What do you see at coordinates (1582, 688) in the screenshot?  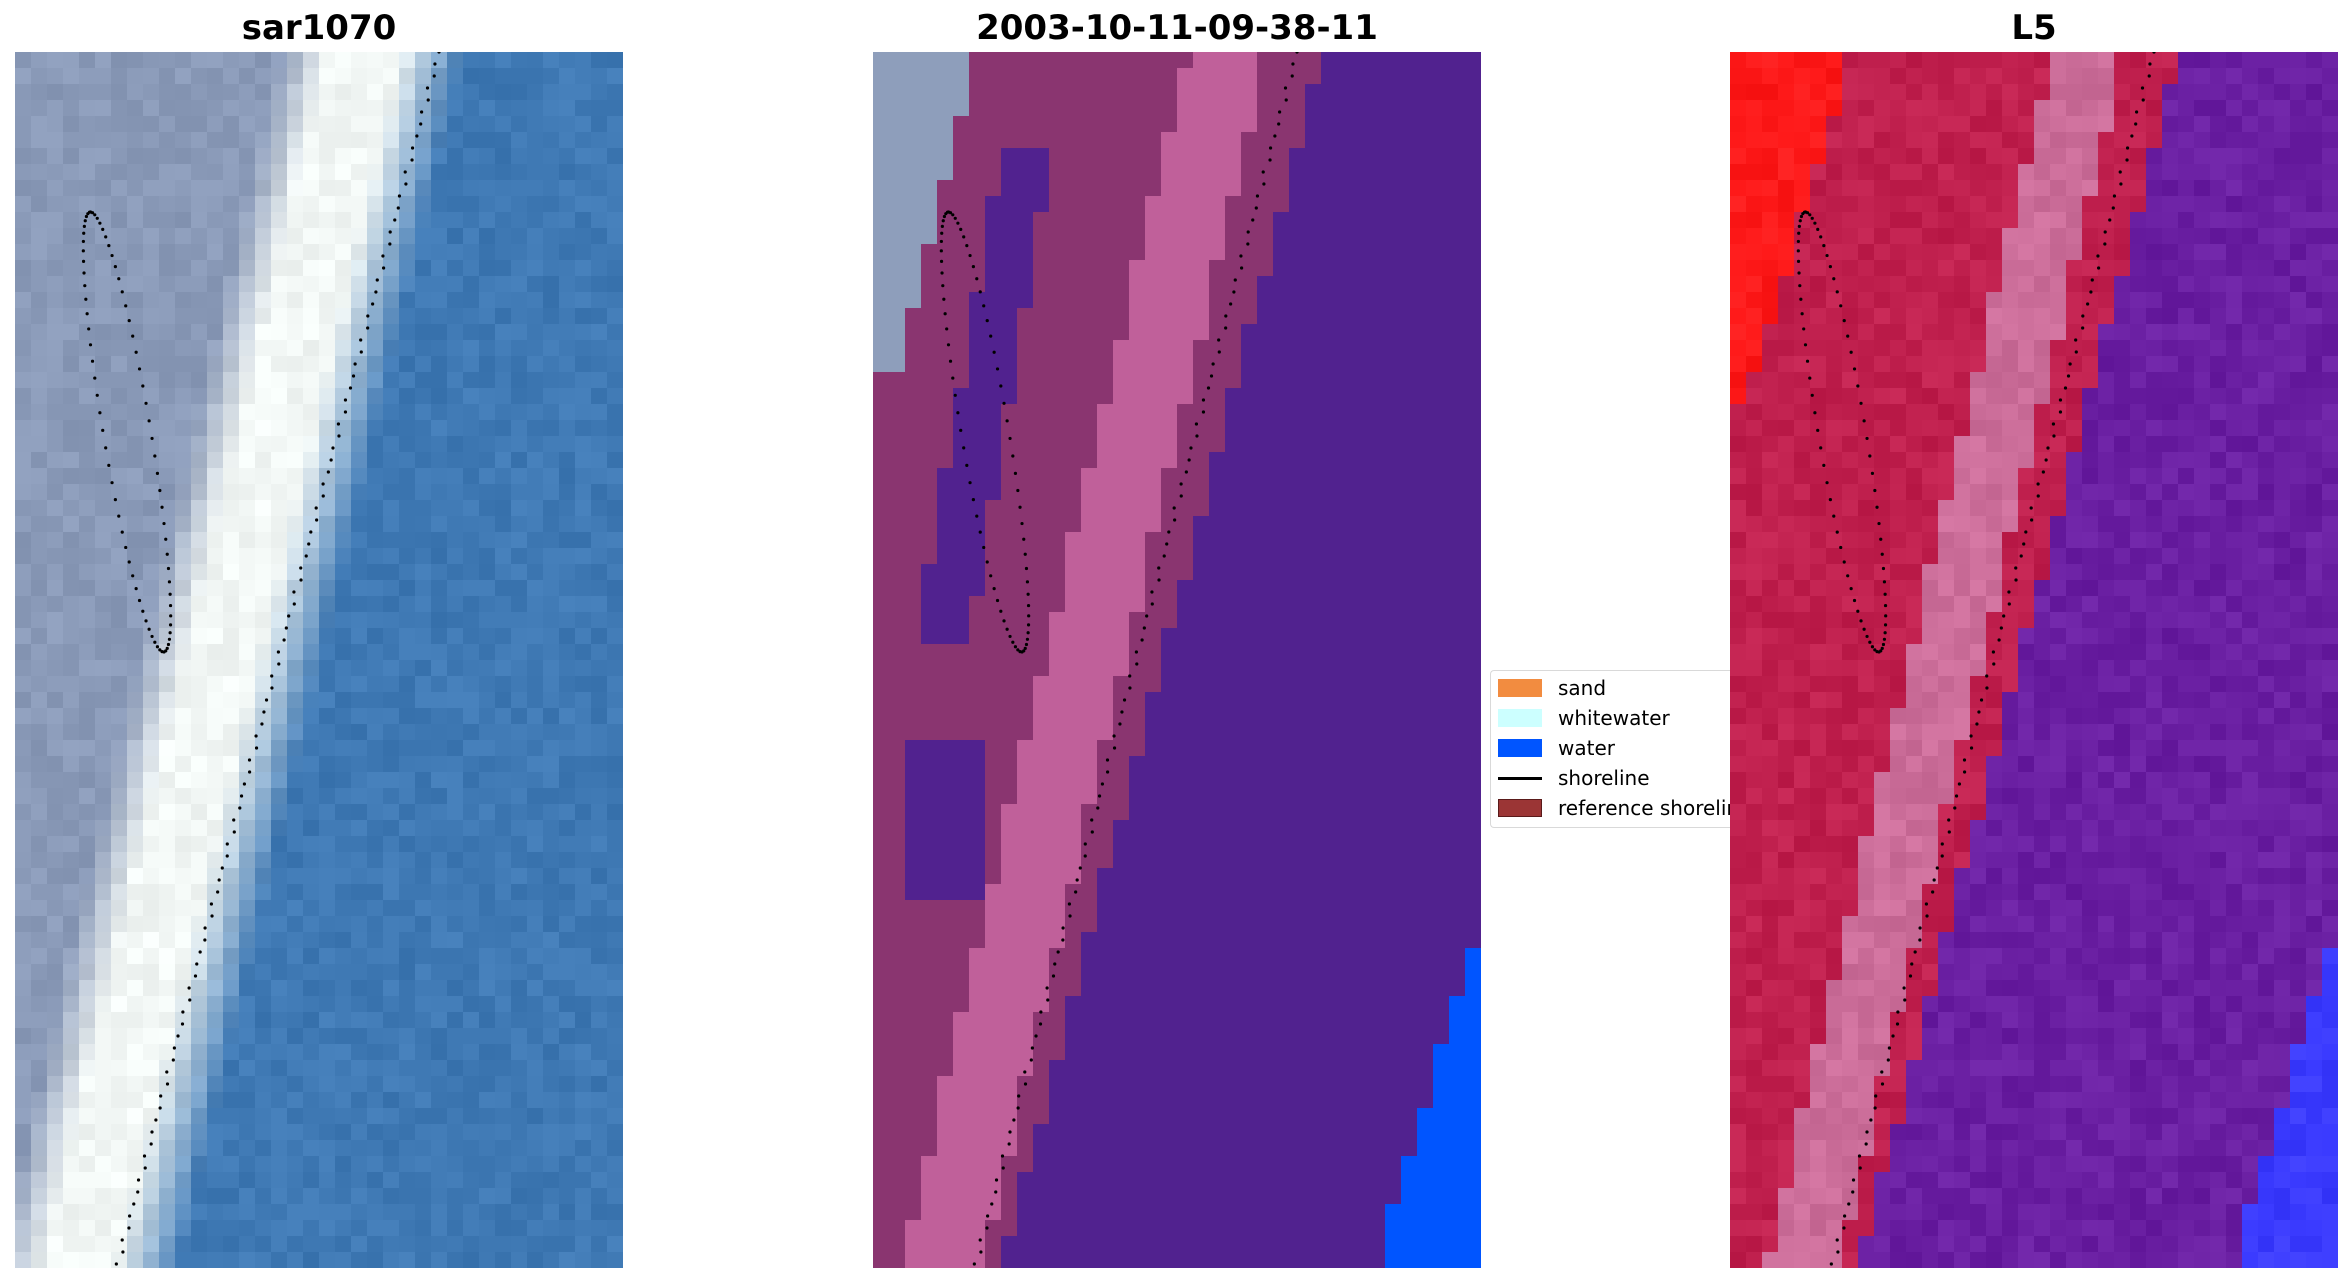 I see `legend-label: sand` at bounding box center [1582, 688].